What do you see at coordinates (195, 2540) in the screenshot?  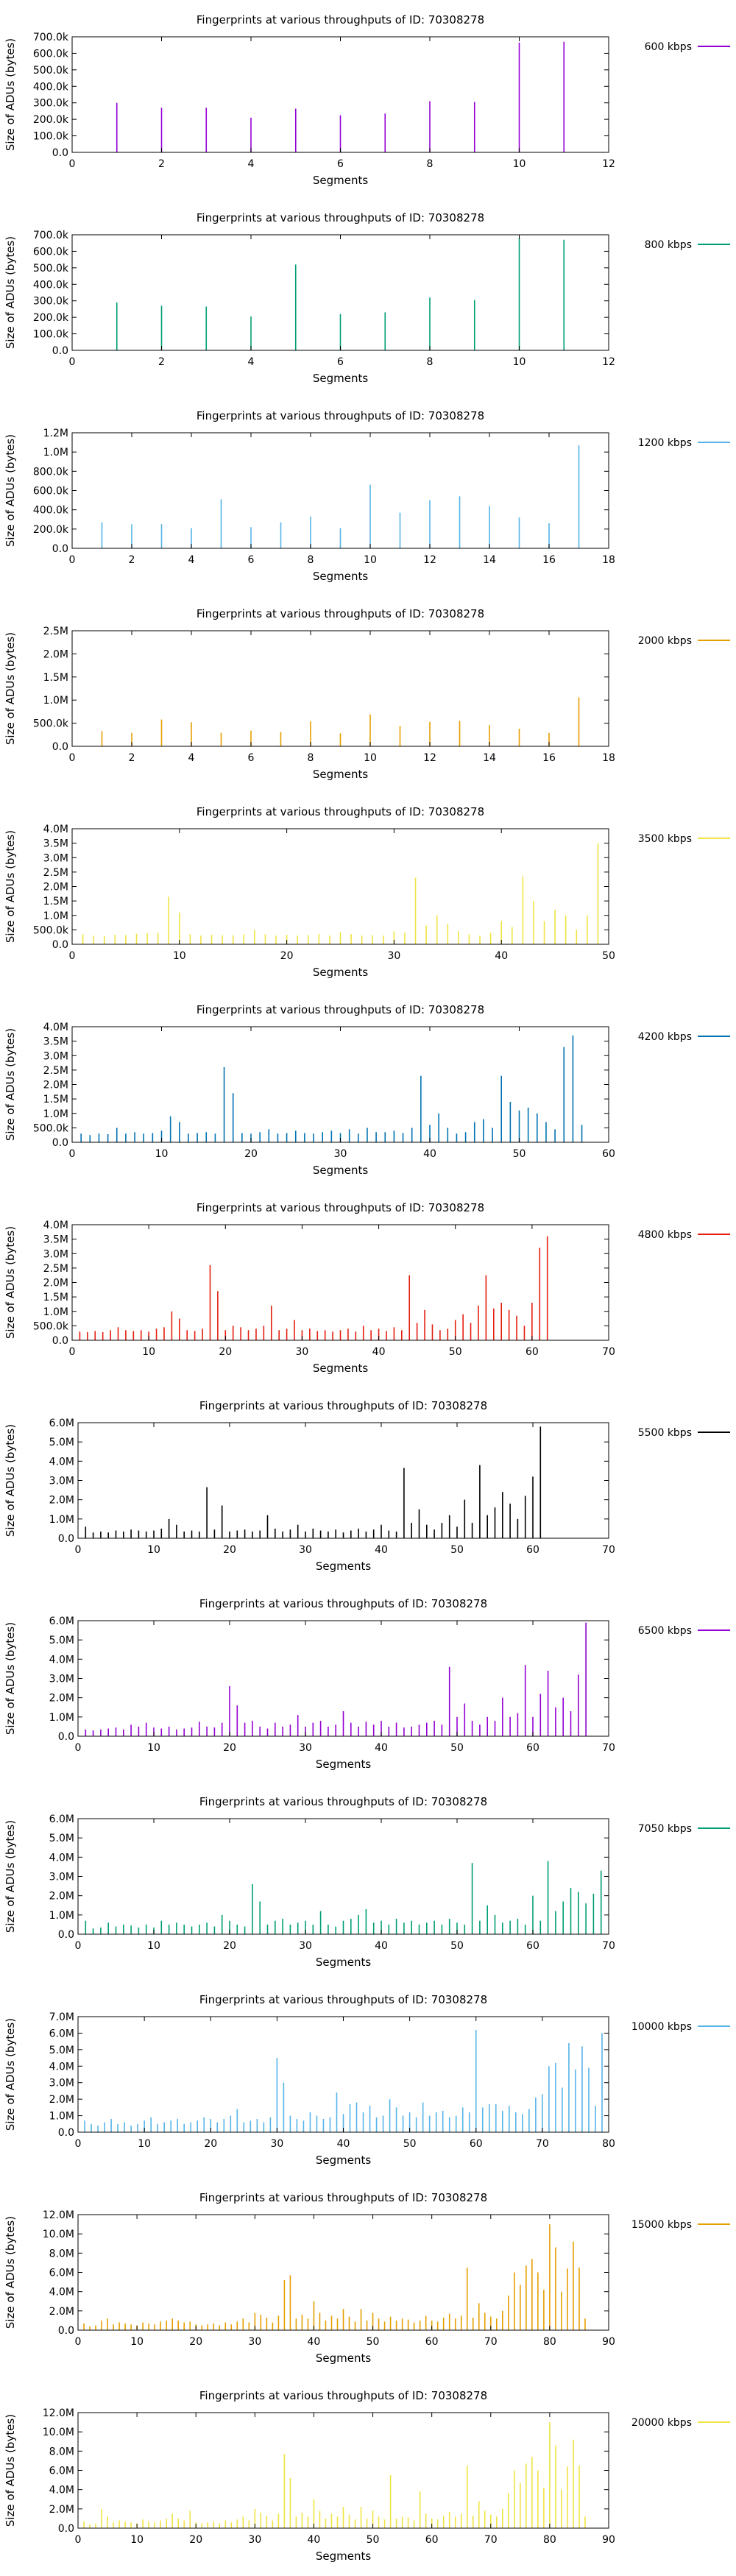 I see `x-tick-label: 20` at bounding box center [195, 2540].